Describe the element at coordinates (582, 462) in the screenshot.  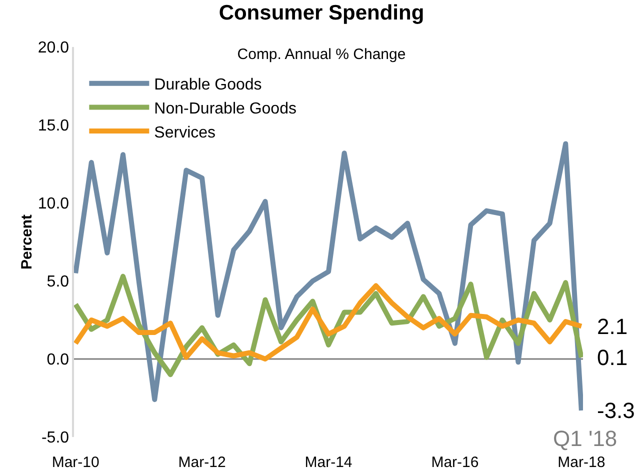
I see `x-tick-label: Mar-18` at that location.